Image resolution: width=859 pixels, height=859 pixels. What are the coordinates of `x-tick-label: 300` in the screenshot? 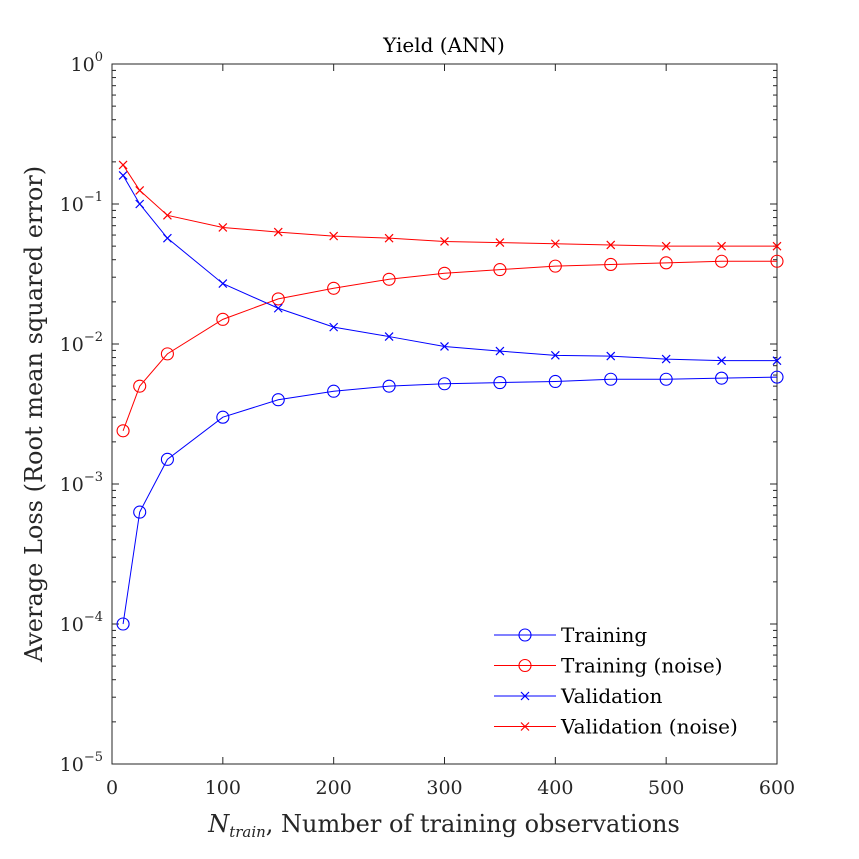 It's located at (444, 788).